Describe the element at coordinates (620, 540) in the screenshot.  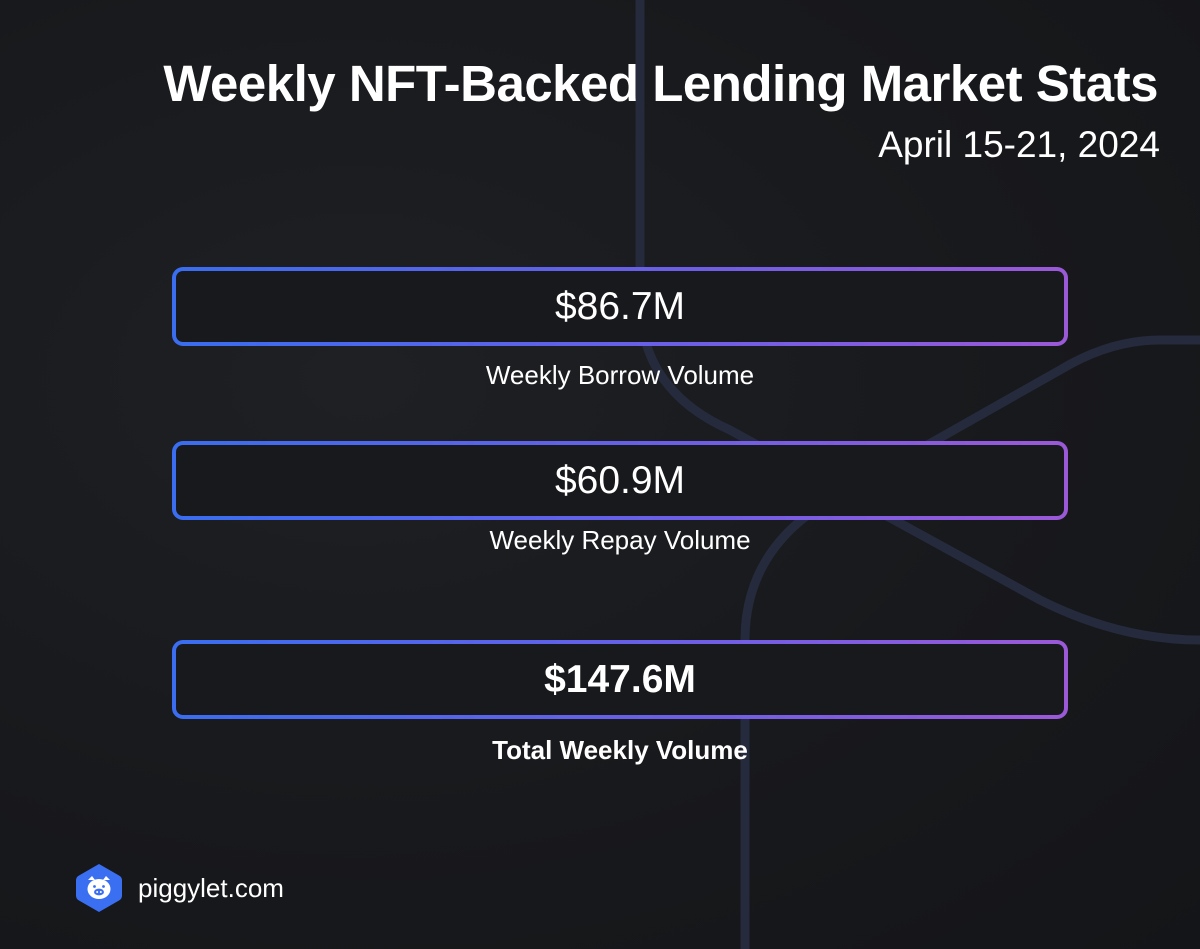
I see `repay-volume-label: Weekly Repay Volume` at that location.